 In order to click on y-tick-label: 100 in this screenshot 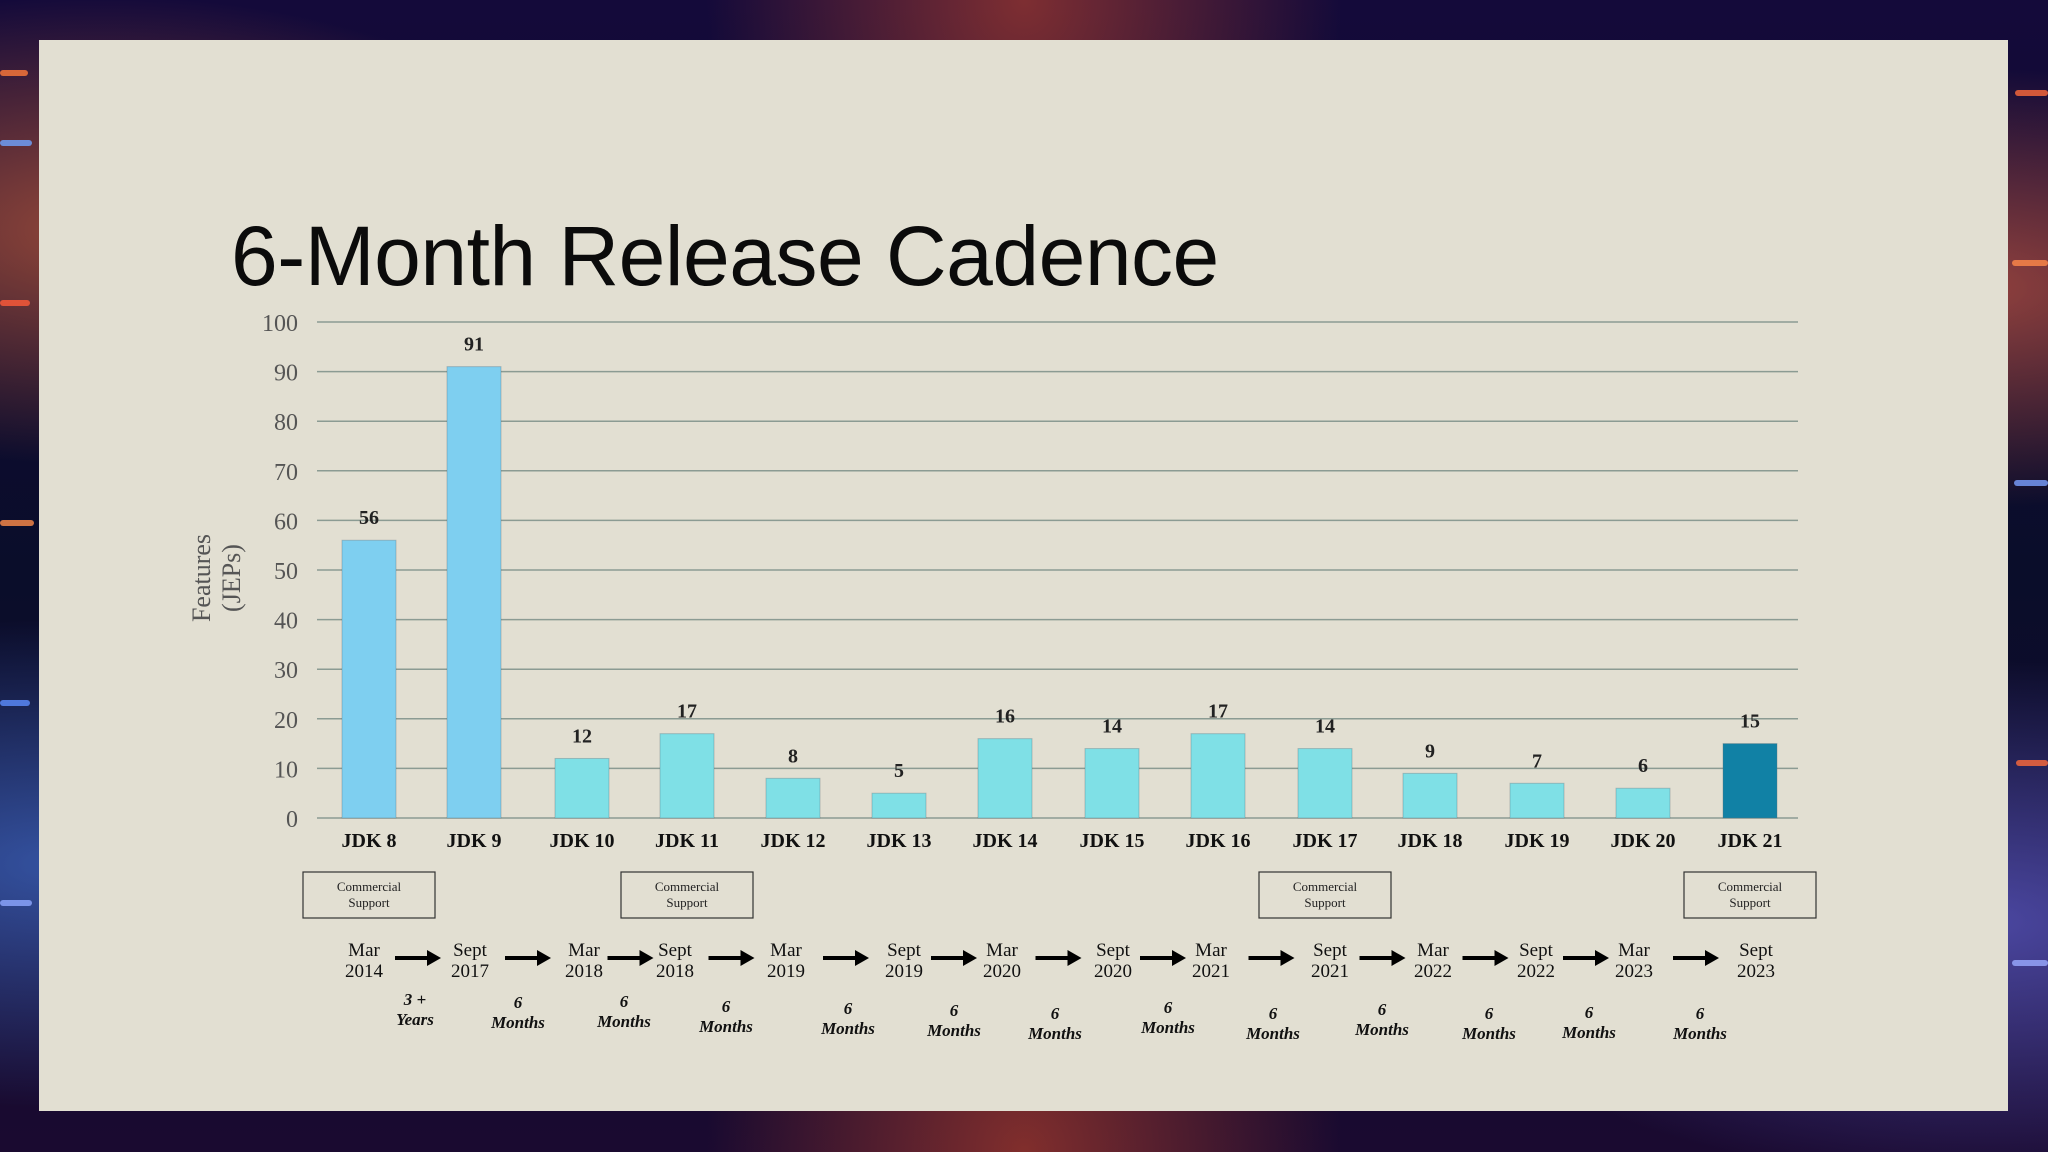, I will do `click(280, 324)`.